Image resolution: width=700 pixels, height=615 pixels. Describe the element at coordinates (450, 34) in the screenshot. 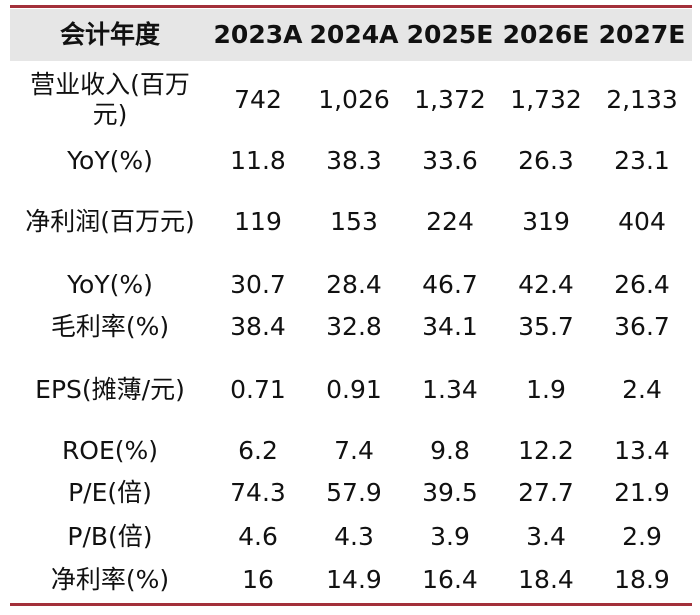

I see `header-cell-2025e: 2025E` at that location.